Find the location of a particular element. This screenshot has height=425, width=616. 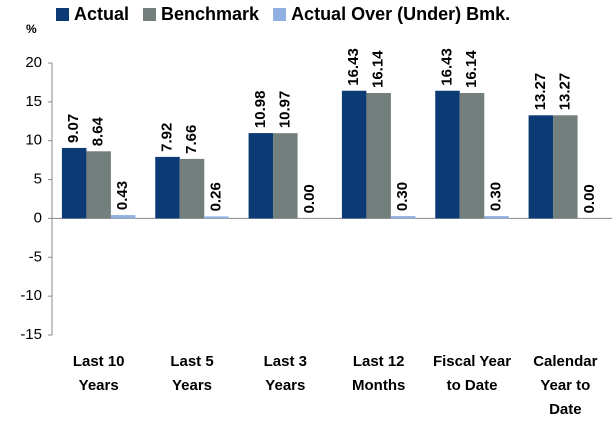

data-label: 9.07 is located at coordinates (73, 128).